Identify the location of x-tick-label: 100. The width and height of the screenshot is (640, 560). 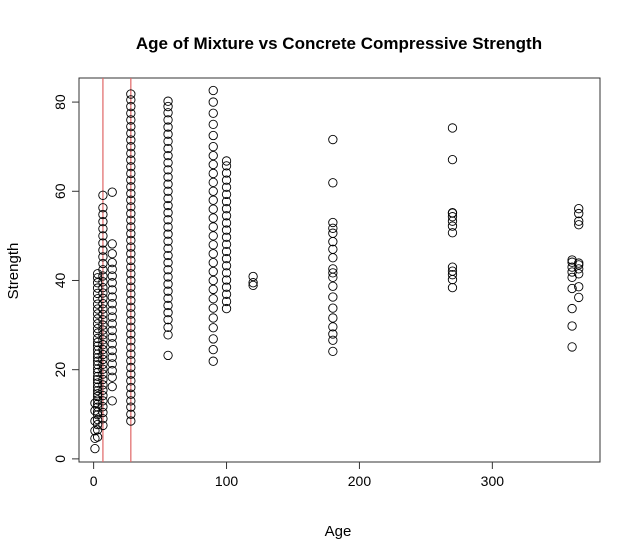
(227, 481).